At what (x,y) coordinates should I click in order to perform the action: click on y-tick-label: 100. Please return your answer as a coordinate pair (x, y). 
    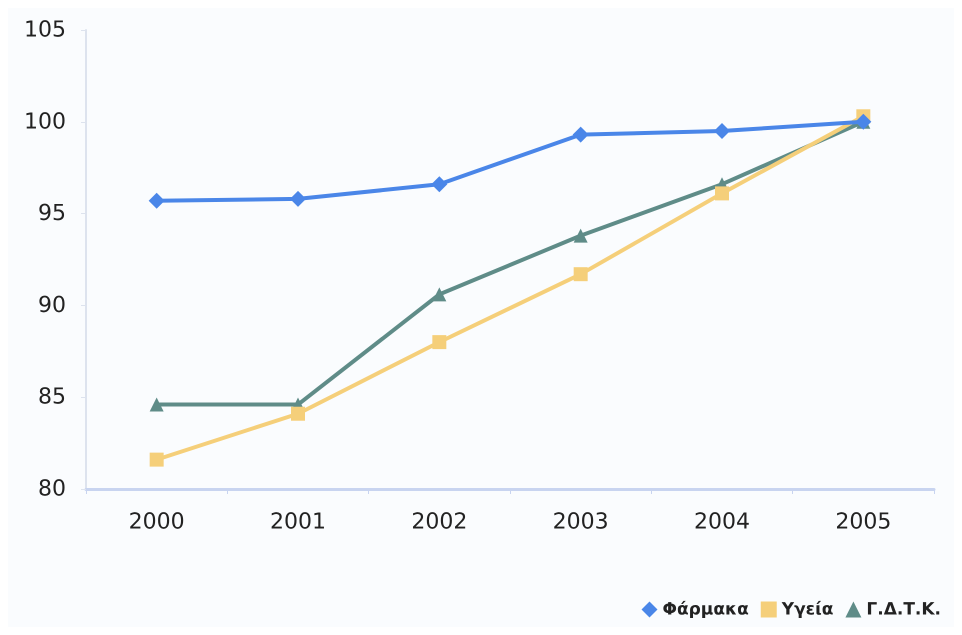
    Looking at the image, I should click on (45, 121).